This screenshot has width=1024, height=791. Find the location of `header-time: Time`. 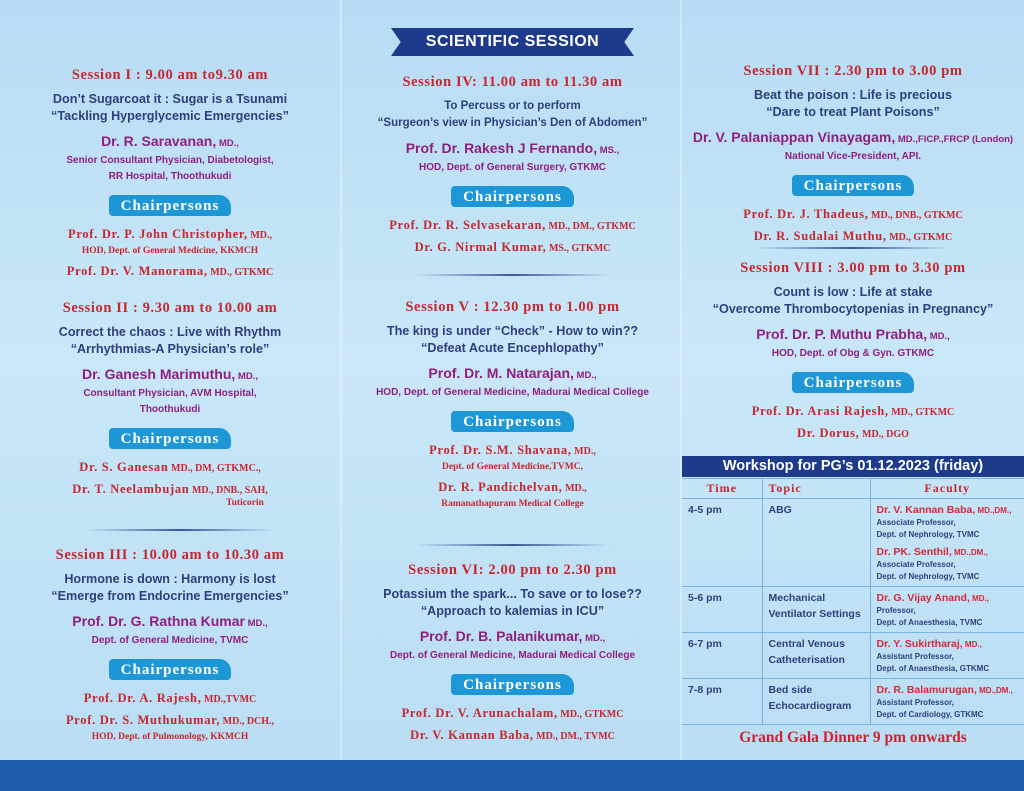

header-time: Time is located at coordinates (722, 488).